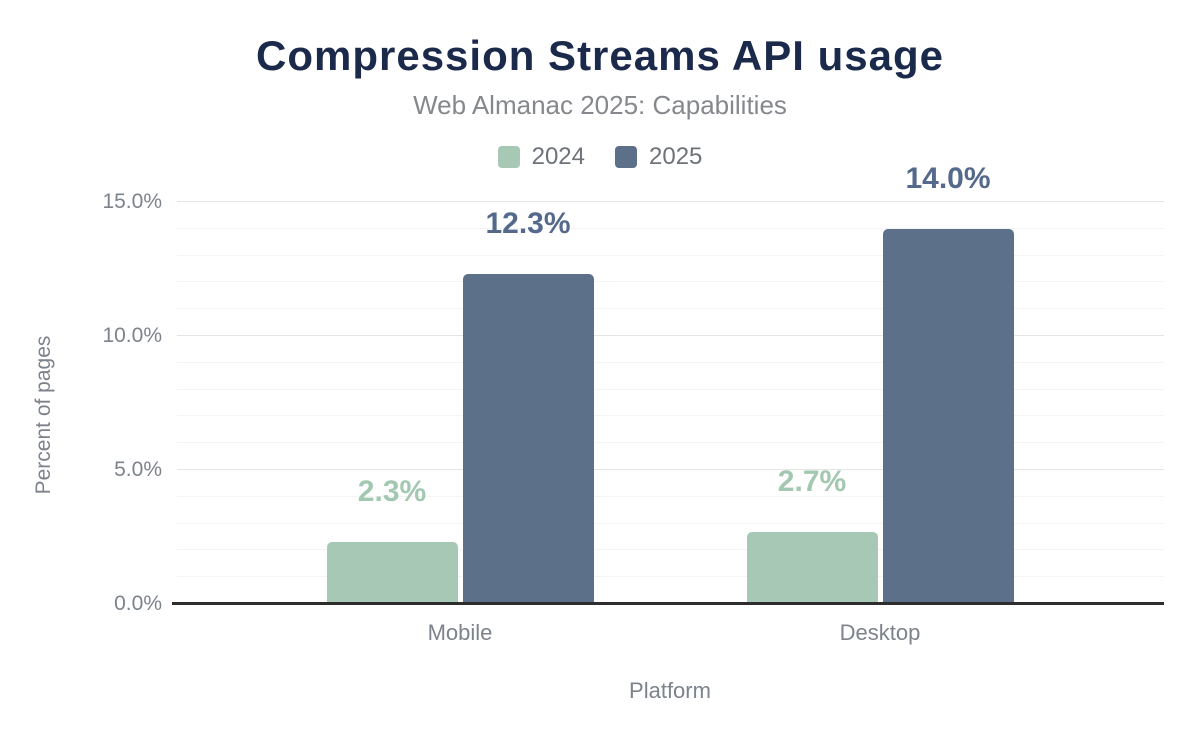 The width and height of the screenshot is (1200, 742). I want to click on value-label-2024-desktop: 2.7%, so click(812, 481).